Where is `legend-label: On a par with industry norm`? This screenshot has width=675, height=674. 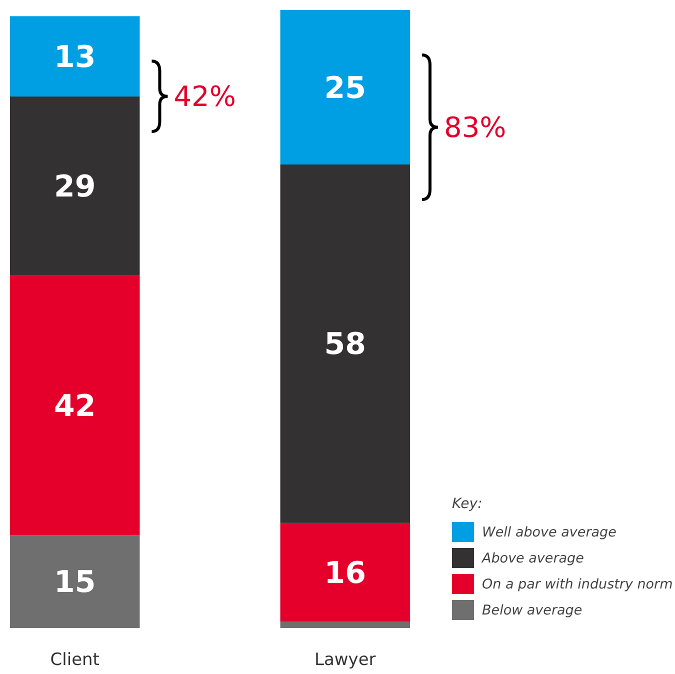
legend-label: On a par with industry norm is located at coordinates (577, 584).